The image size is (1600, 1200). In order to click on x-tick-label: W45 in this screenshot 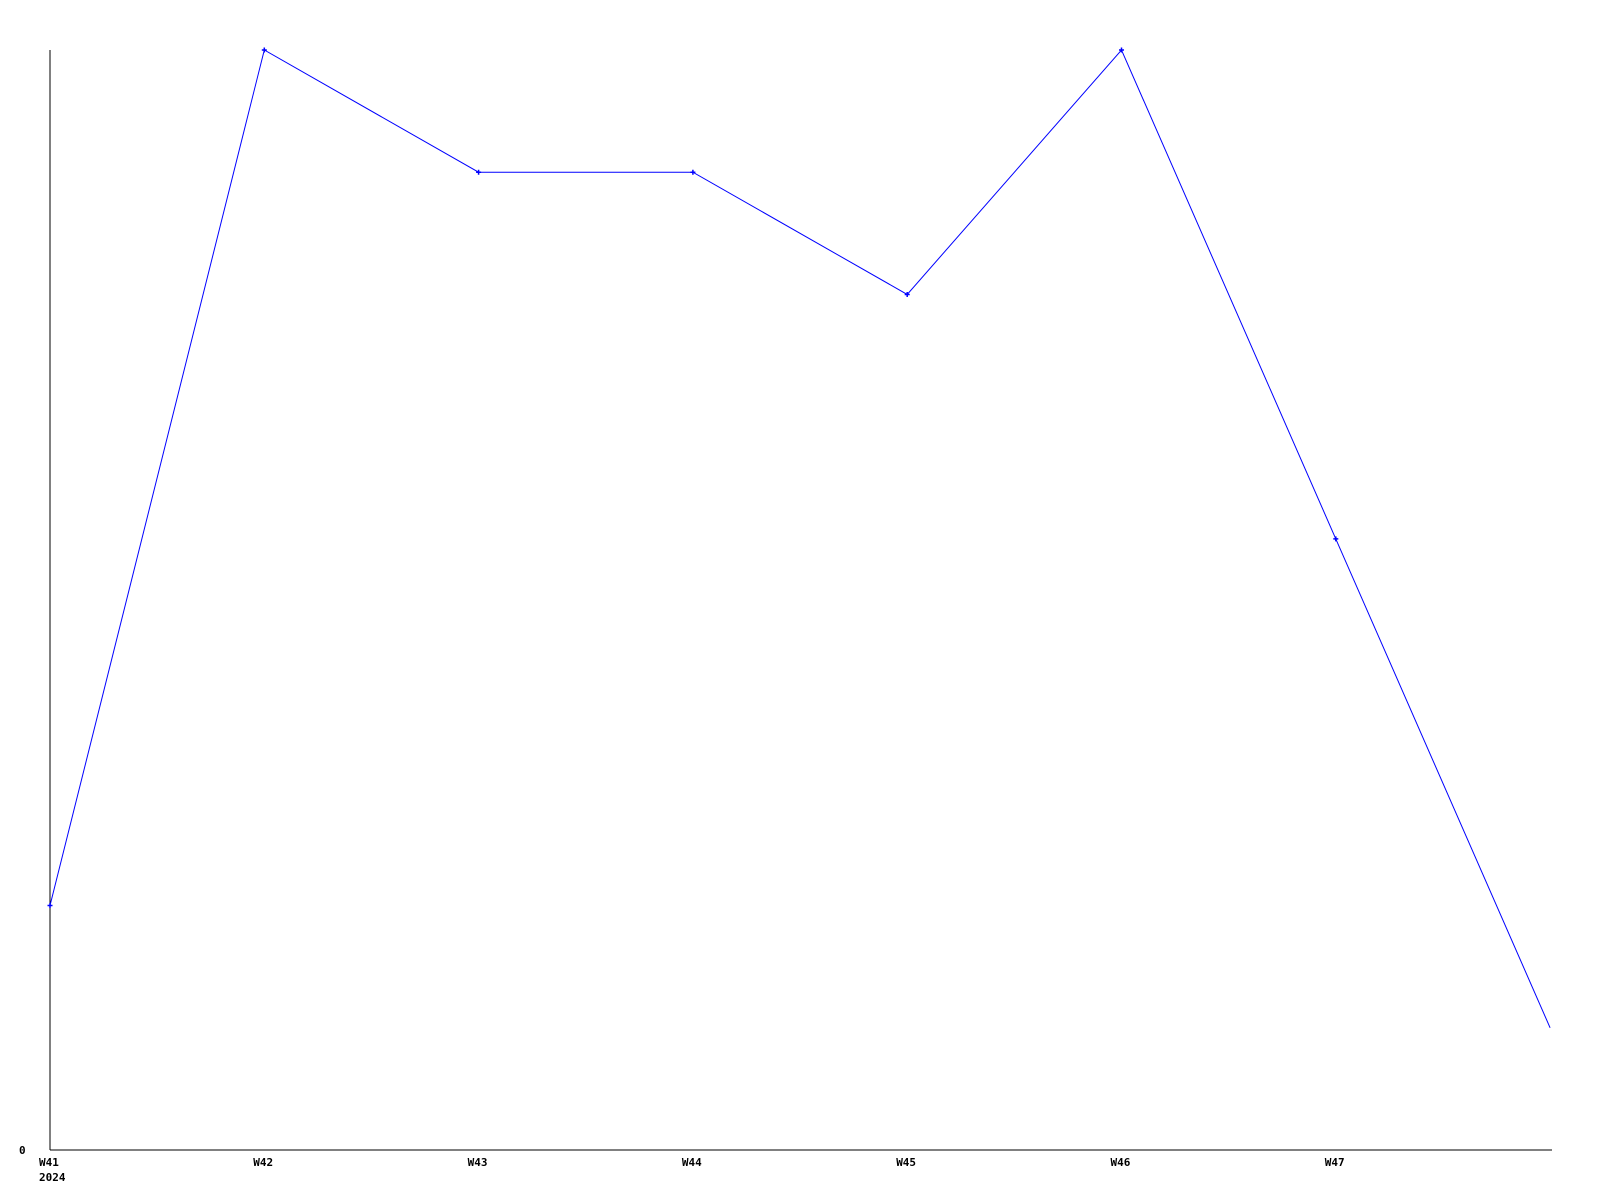, I will do `click(906, 1162)`.